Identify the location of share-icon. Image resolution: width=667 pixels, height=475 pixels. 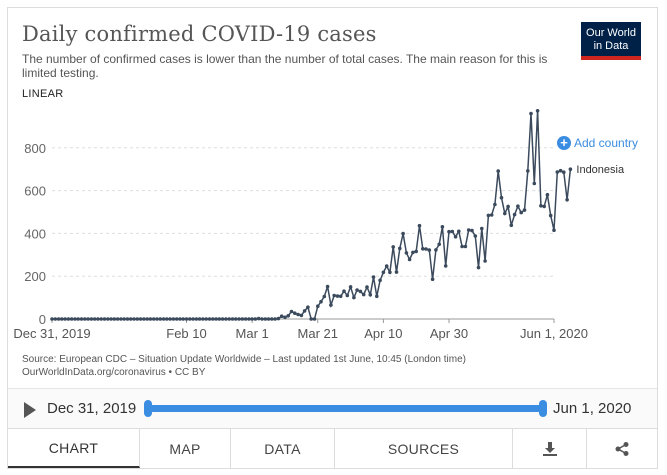
(622, 448).